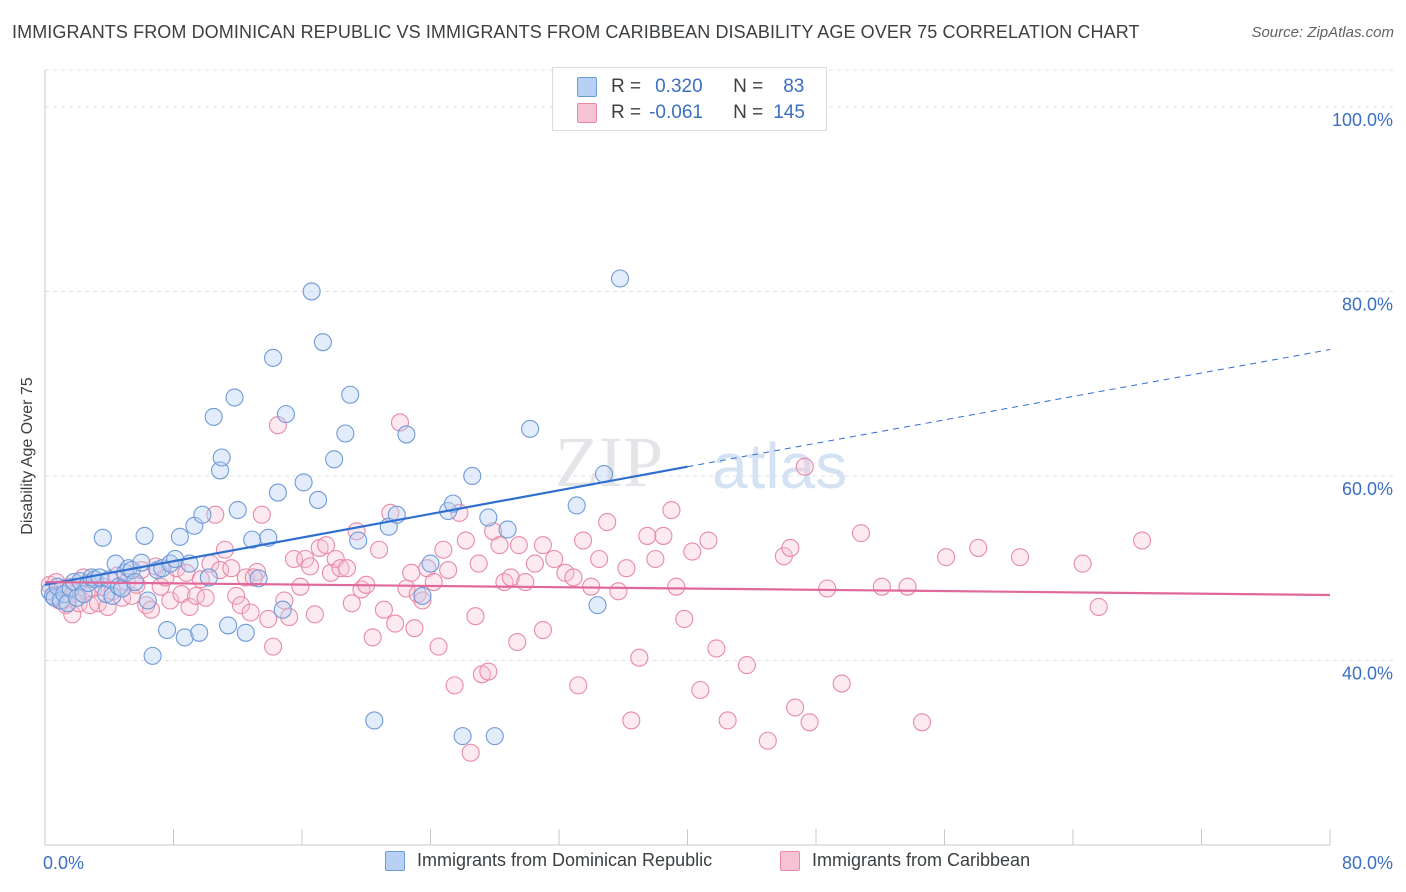 The image size is (1406, 892). I want to click on legend-row-caribbean: R = -0.061 N = 145, so click(691, 113).